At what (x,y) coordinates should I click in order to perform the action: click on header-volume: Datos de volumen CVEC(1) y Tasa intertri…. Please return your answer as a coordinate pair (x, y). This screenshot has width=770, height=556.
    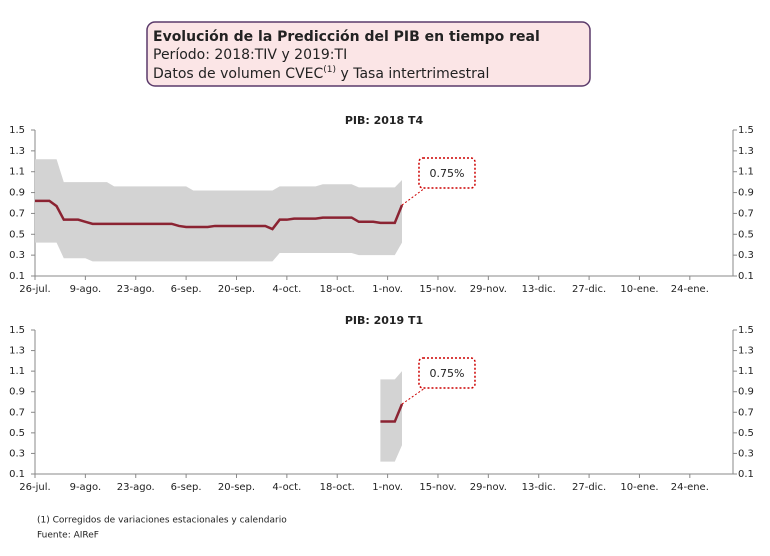
    Looking at the image, I should click on (321, 74).